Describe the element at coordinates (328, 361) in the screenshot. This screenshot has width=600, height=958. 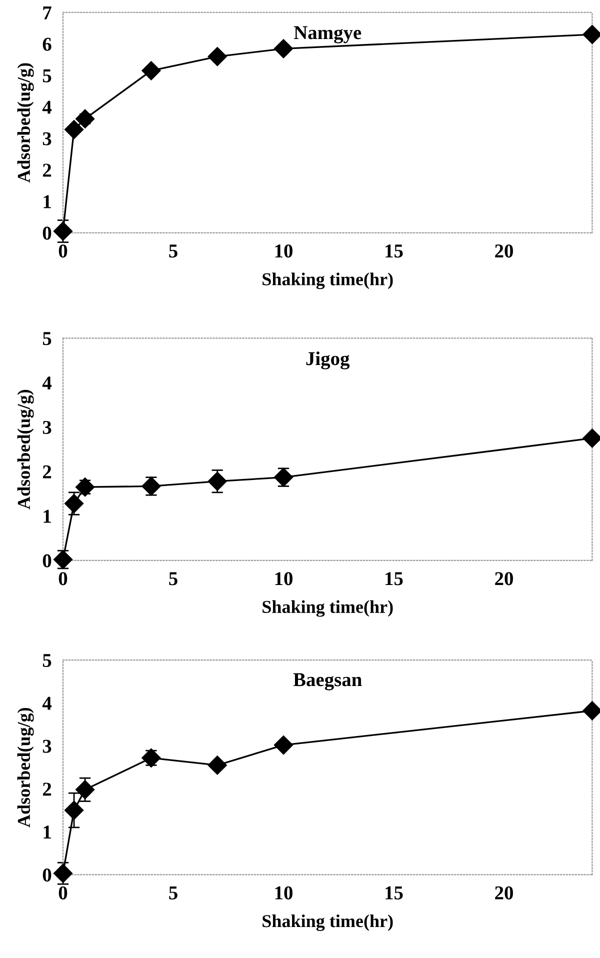
I see `text: Jigog` at that location.